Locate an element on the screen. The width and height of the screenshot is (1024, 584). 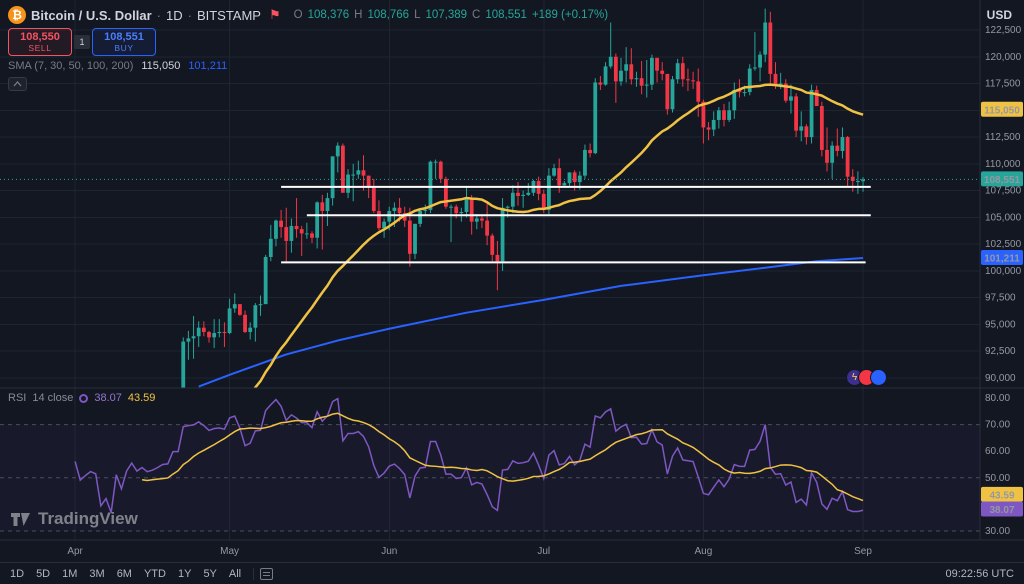
price-tag: 115,050 is located at coordinates (1002, 109).